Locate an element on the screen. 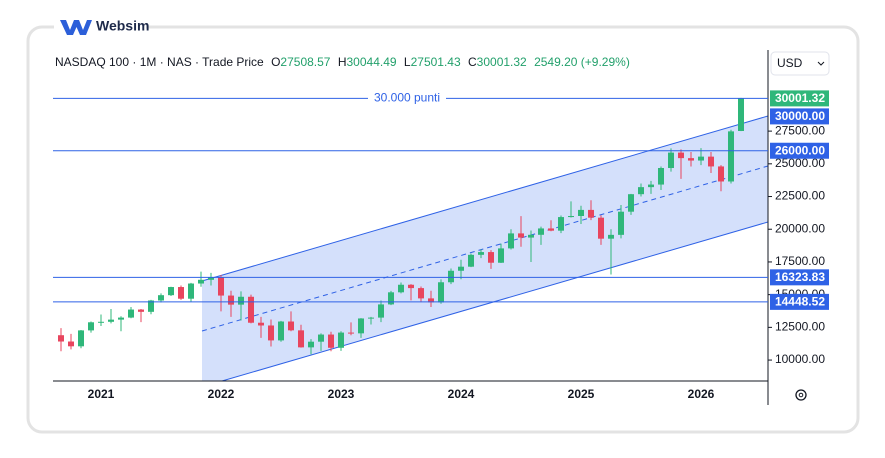 This screenshot has height=458, width=885. price-tag-label: 16323.83 is located at coordinates (800, 277).